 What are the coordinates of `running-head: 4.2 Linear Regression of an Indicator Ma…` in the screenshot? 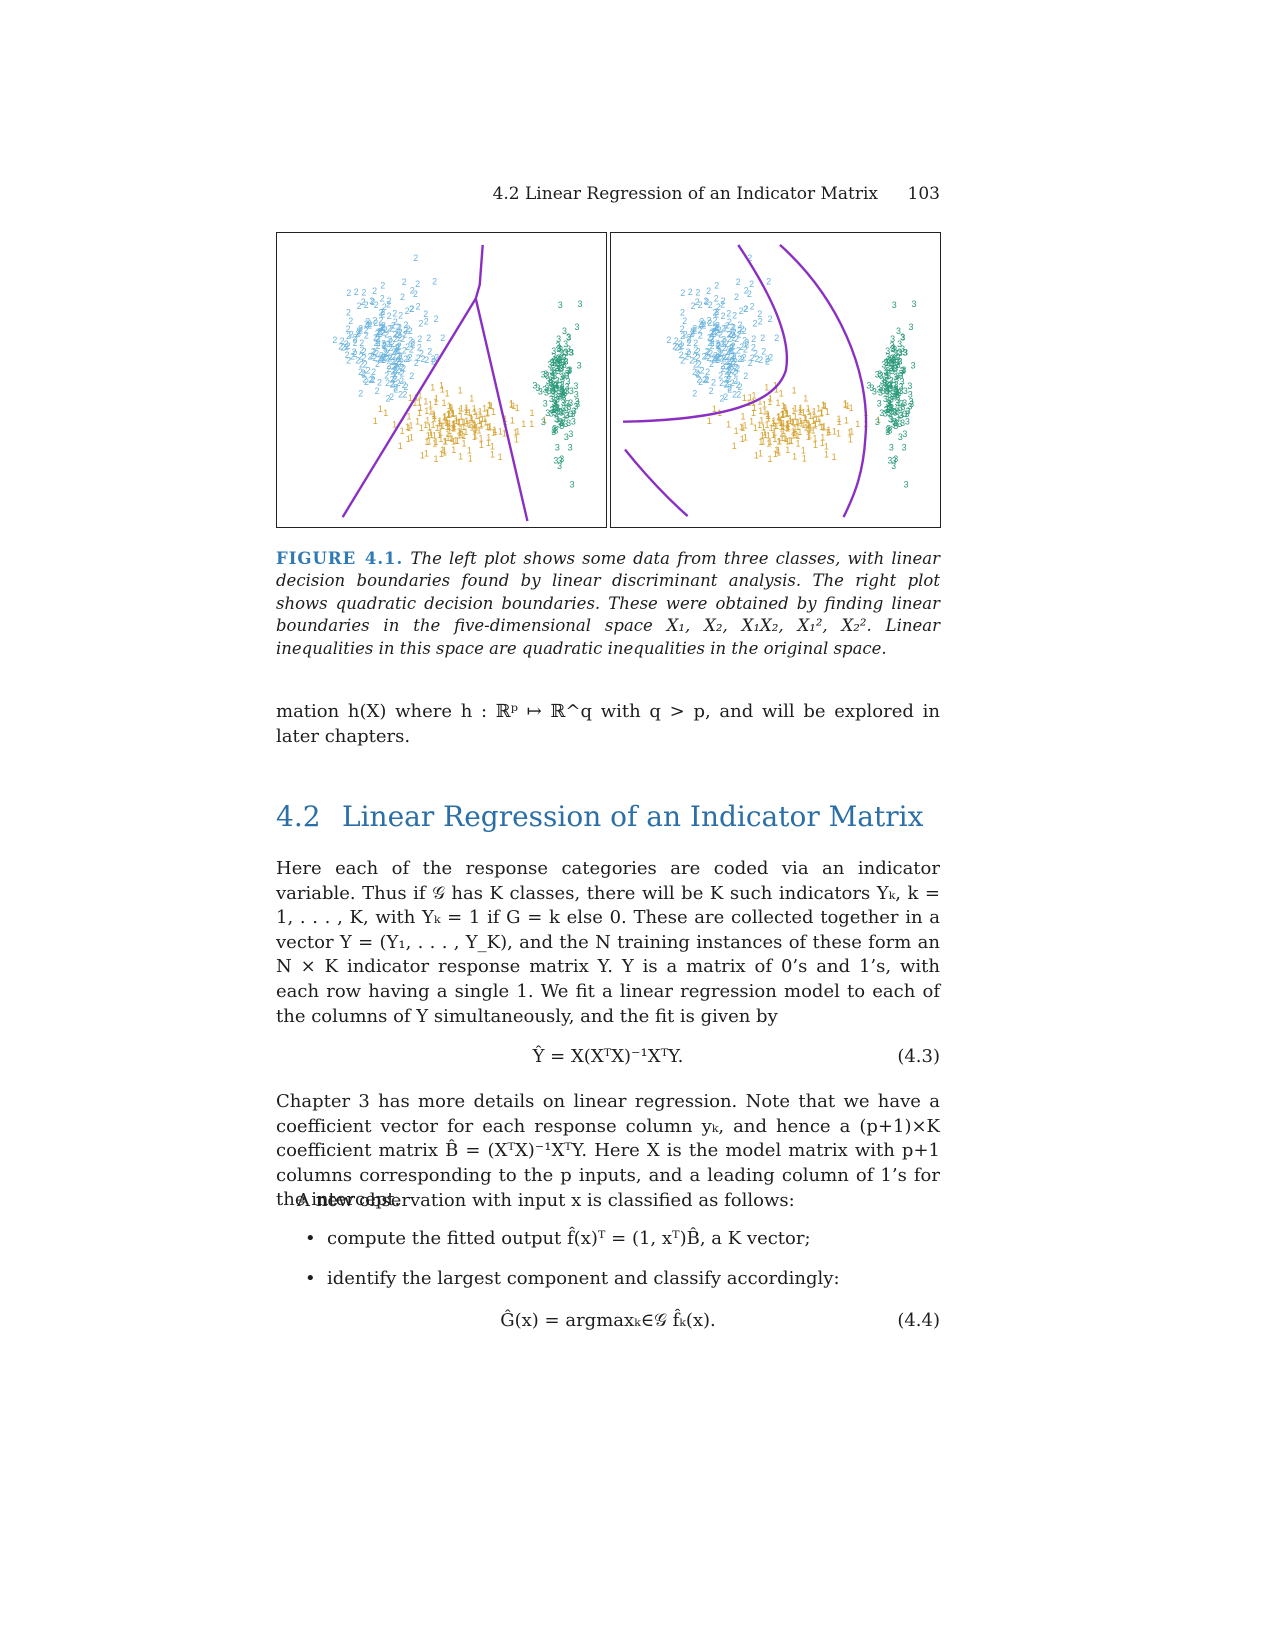 It's located at (608, 196).